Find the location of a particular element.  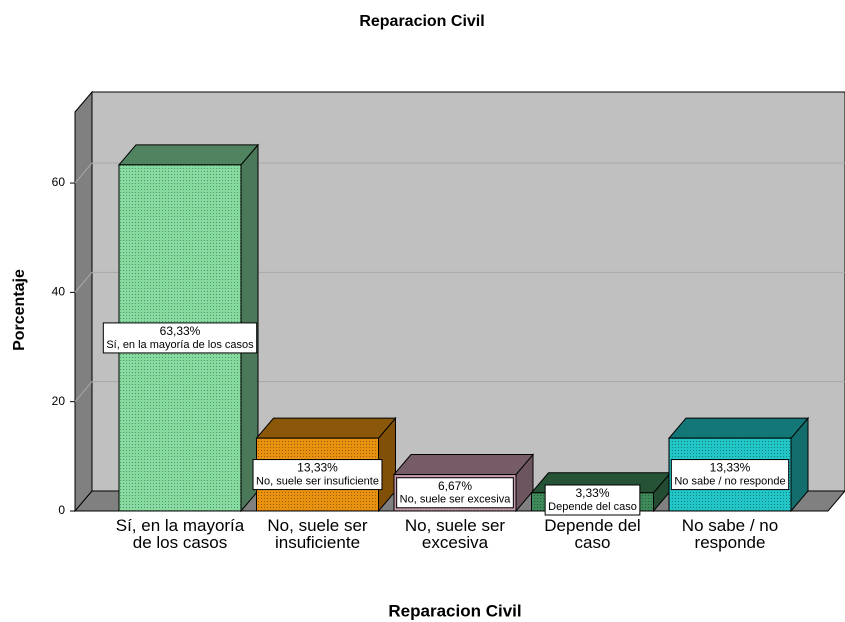

data-label-category: No, suele ser insuficiente is located at coordinates (317, 481).